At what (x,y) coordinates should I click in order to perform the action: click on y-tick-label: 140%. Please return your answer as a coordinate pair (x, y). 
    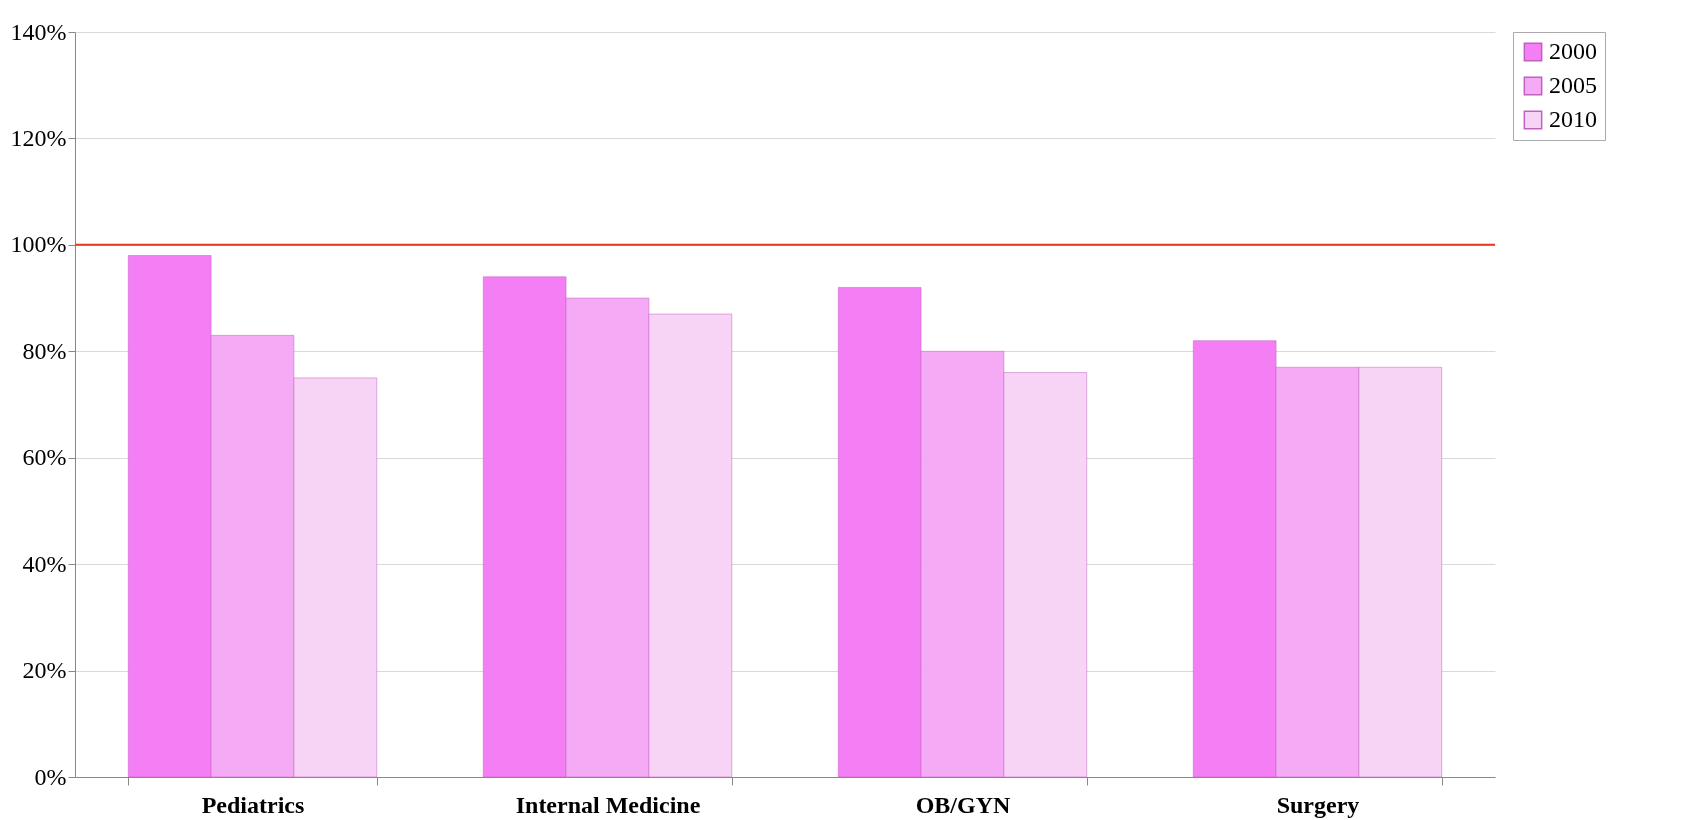
    Looking at the image, I should click on (38, 31).